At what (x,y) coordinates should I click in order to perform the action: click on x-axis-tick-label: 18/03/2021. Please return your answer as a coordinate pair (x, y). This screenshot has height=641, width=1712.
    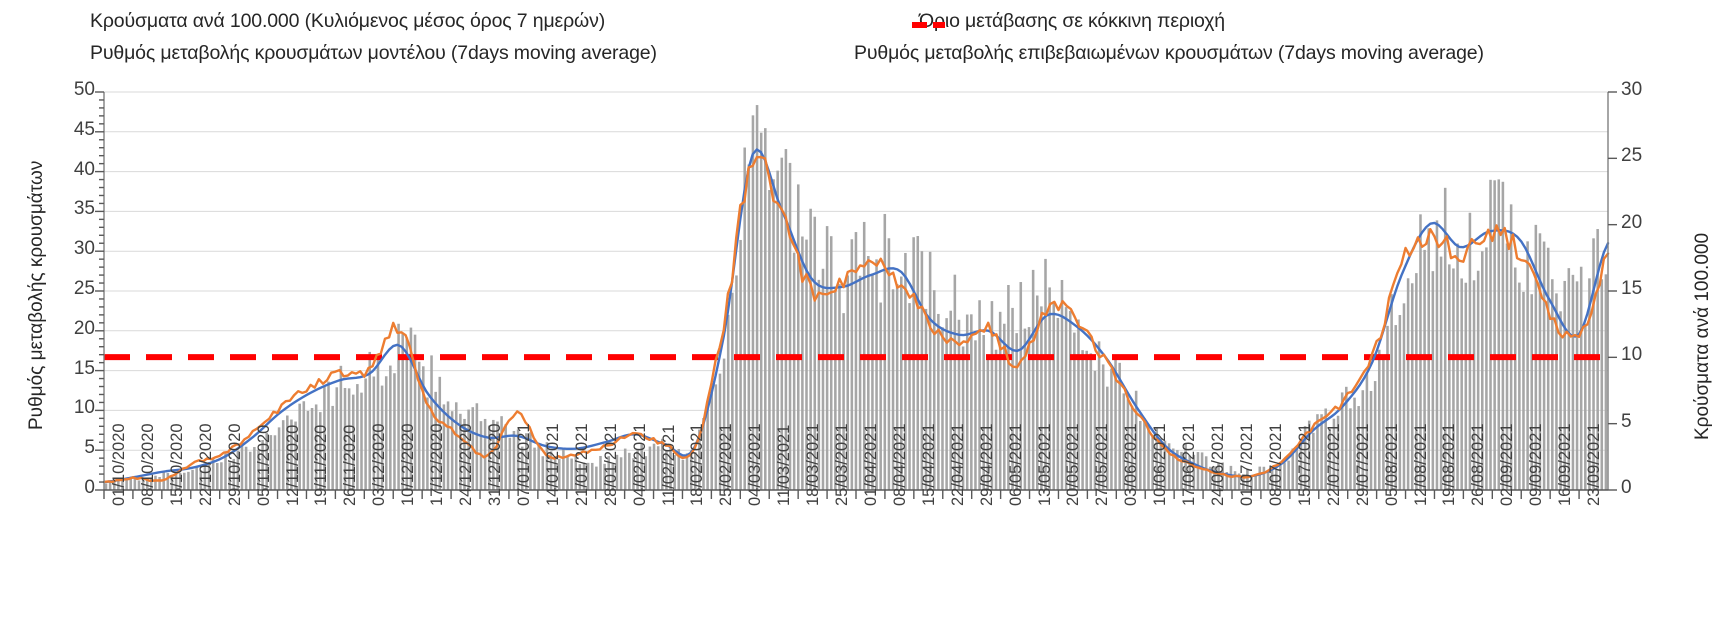
    Looking at the image, I should click on (813, 464).